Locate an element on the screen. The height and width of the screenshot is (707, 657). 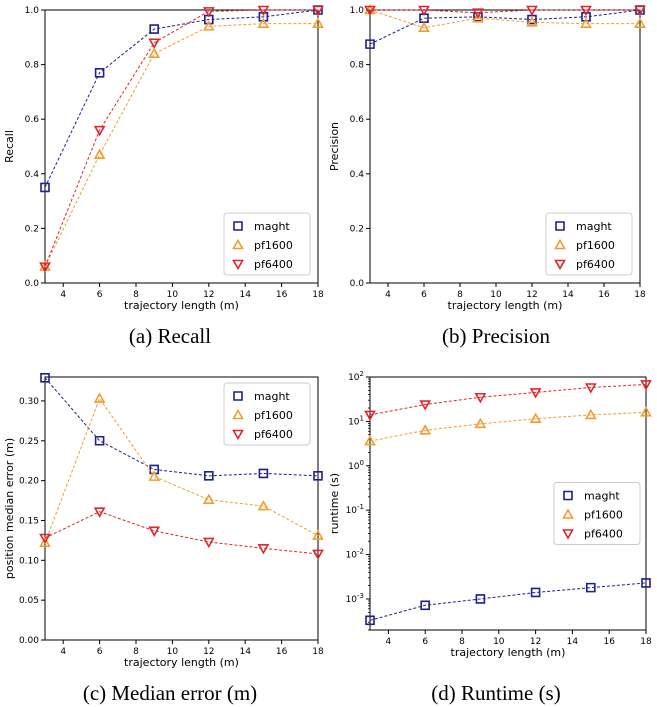
y-tick-label: 0.20 is located at coordinates (29, 482).